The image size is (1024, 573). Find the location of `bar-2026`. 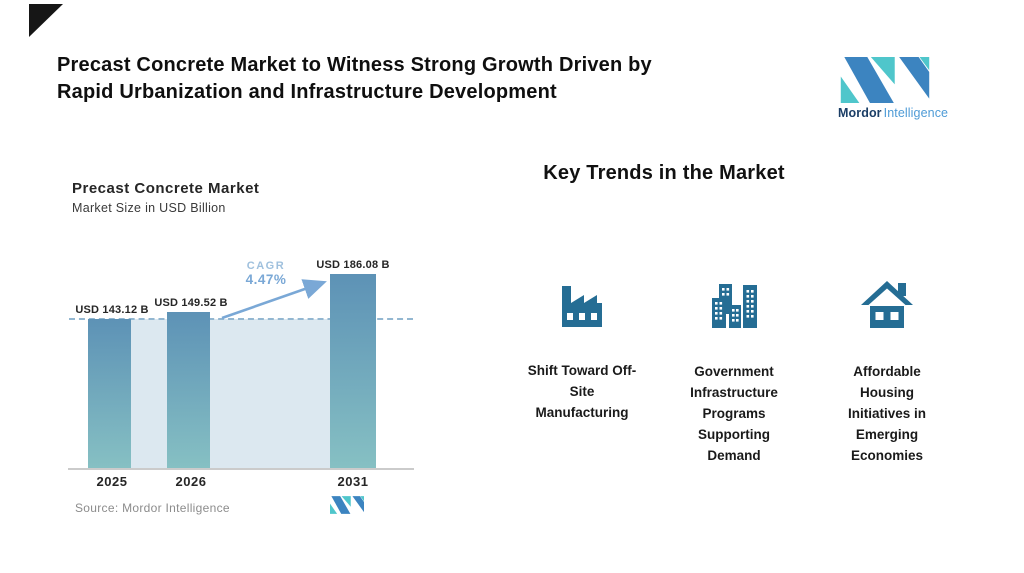

bar-2026 is located at coordinates (188, 390).